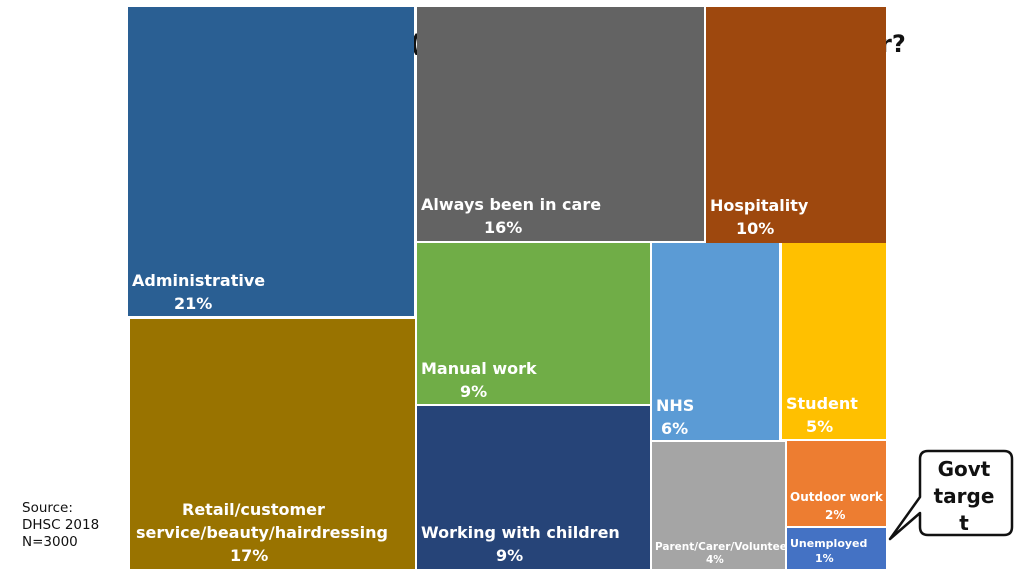  Describe the element at coordinates (198, 280) in the screenshot. I see `tile-label: Administrative` at that location.